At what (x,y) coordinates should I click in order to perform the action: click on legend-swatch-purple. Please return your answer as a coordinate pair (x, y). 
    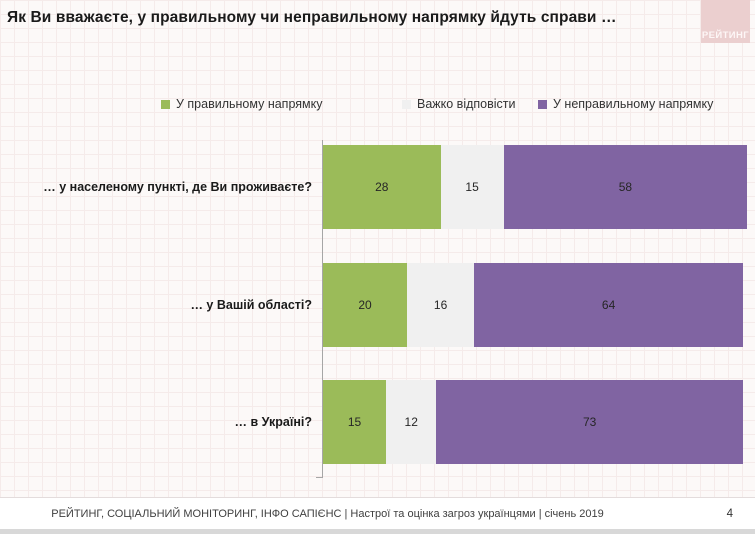
    Looking at the image, I should click on (542, 104).